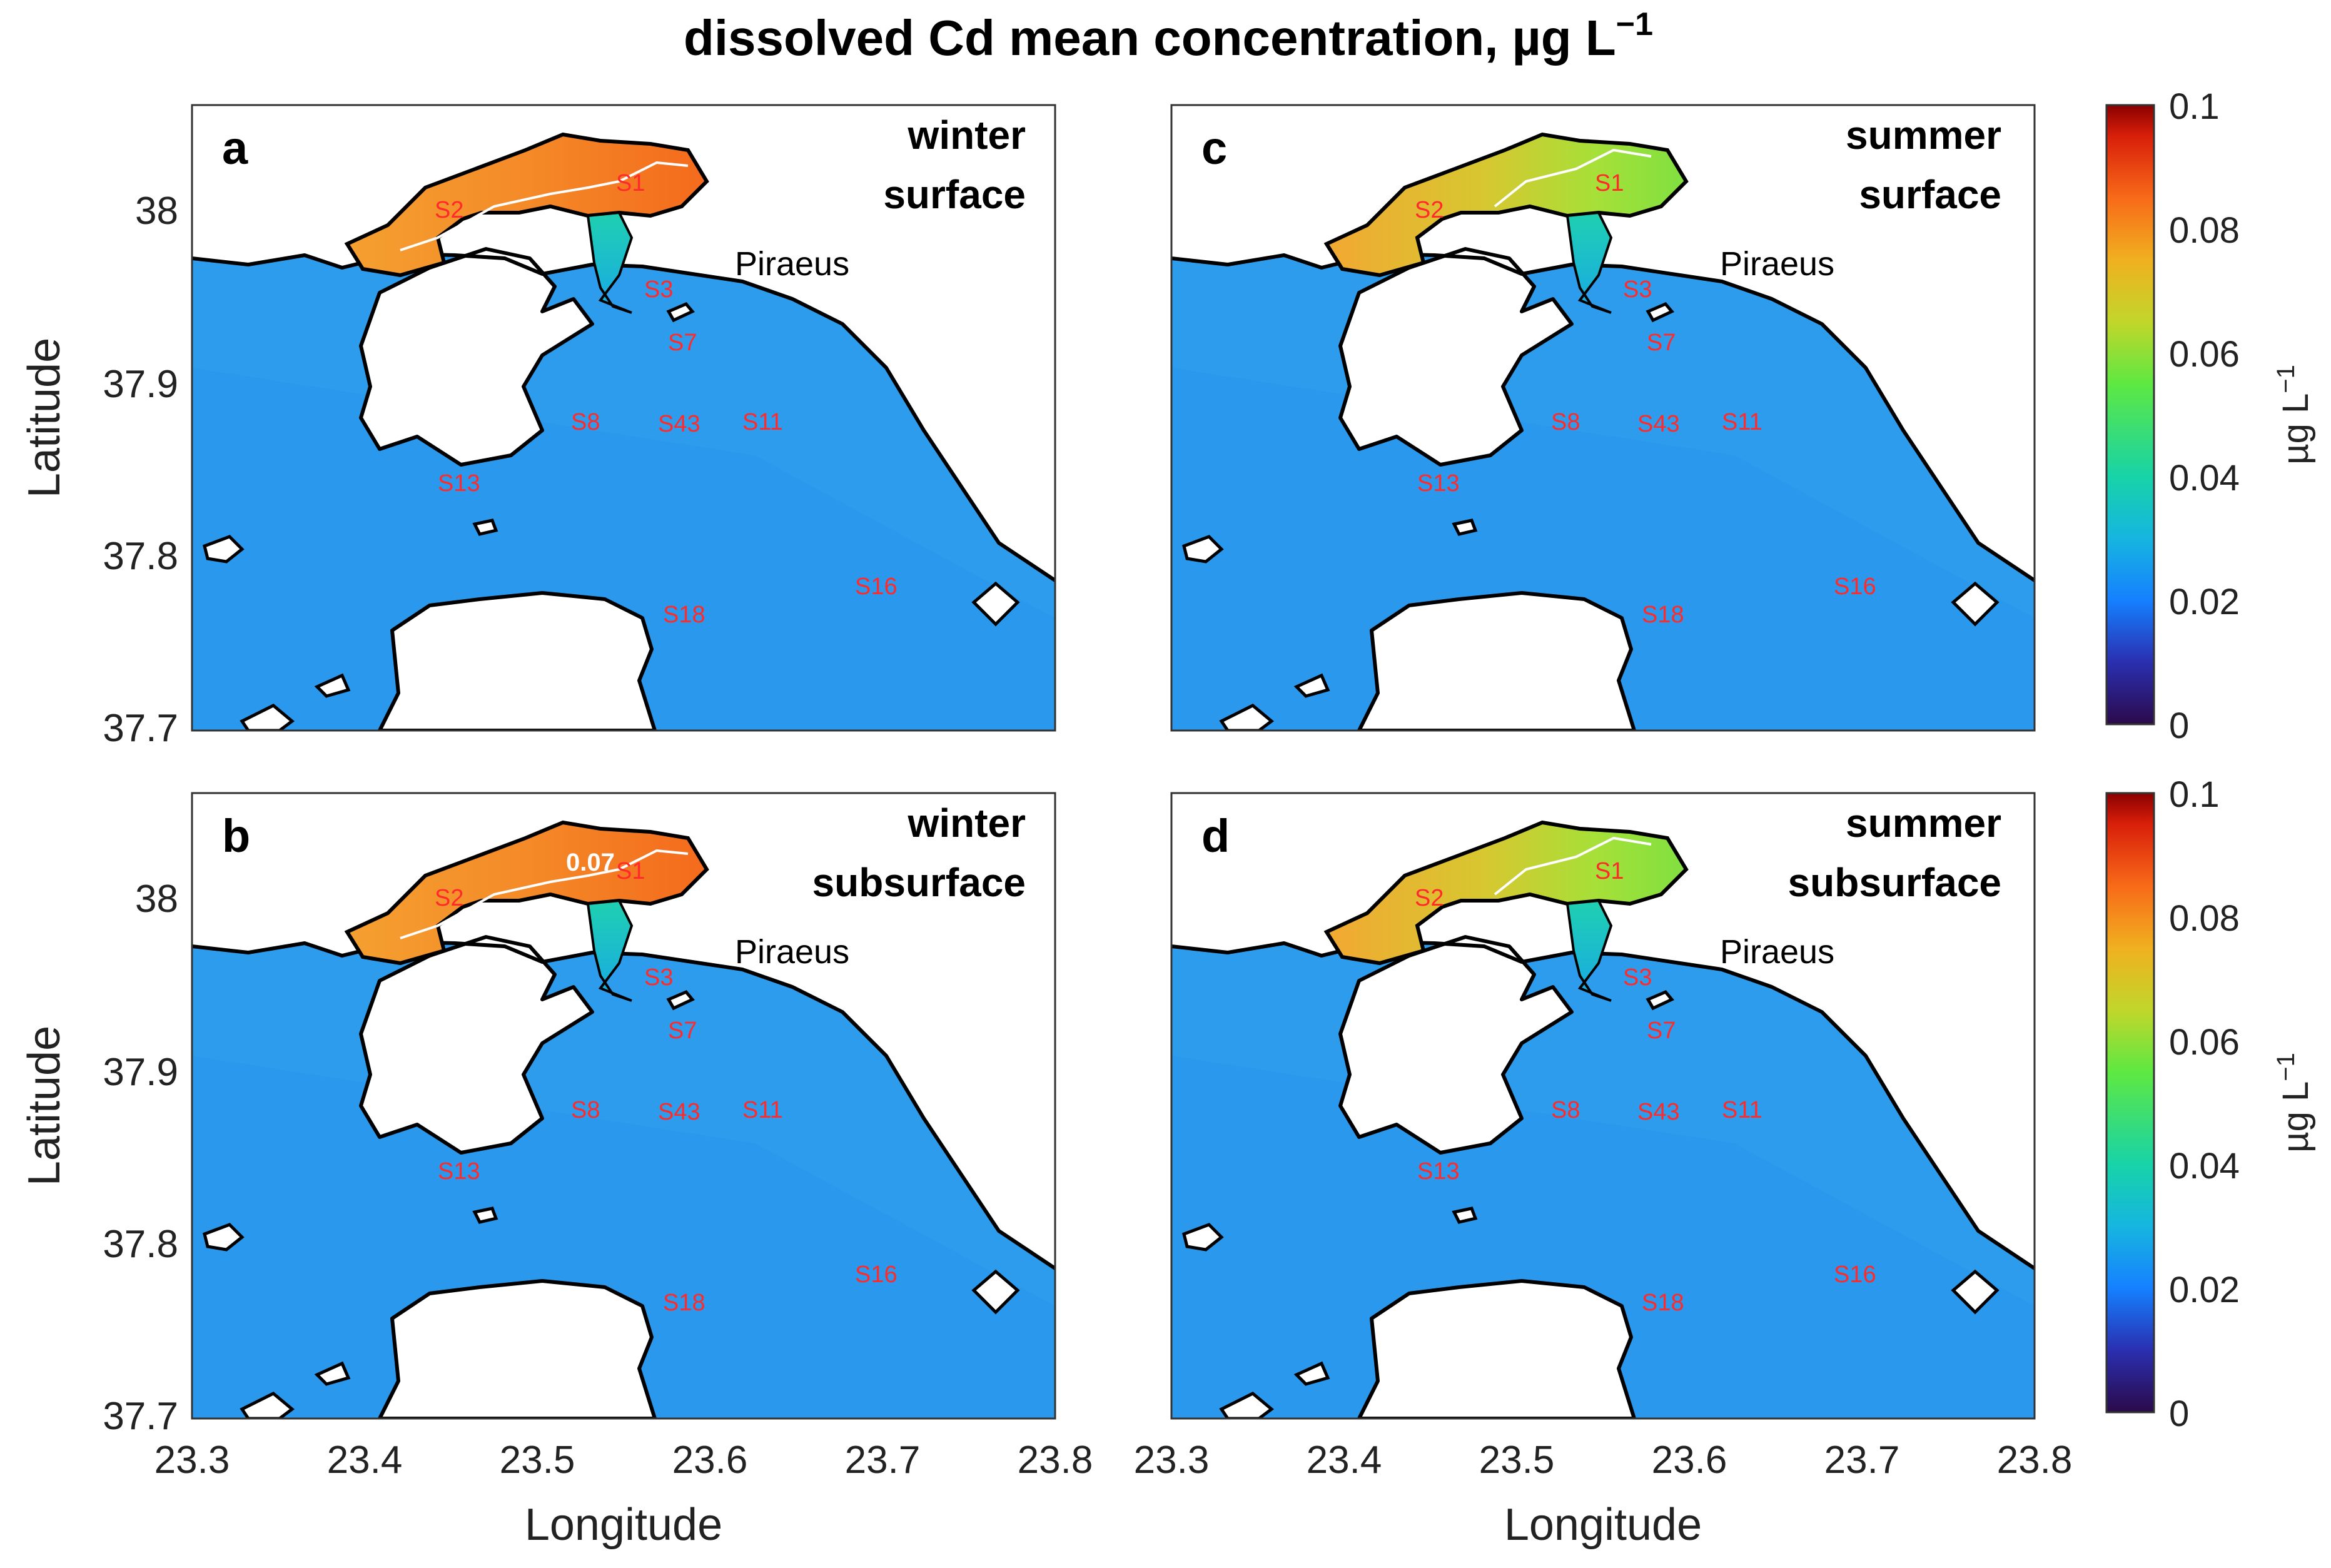  I want to click on y-tick-label: 37.7, so click(141, 1416).